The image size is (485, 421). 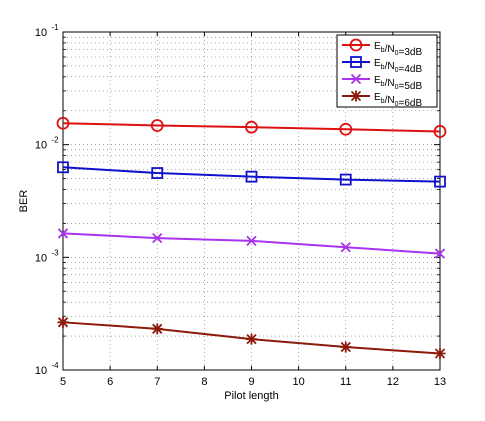 I want to click on x-tick-label: 5, so click(x=63, y=382).